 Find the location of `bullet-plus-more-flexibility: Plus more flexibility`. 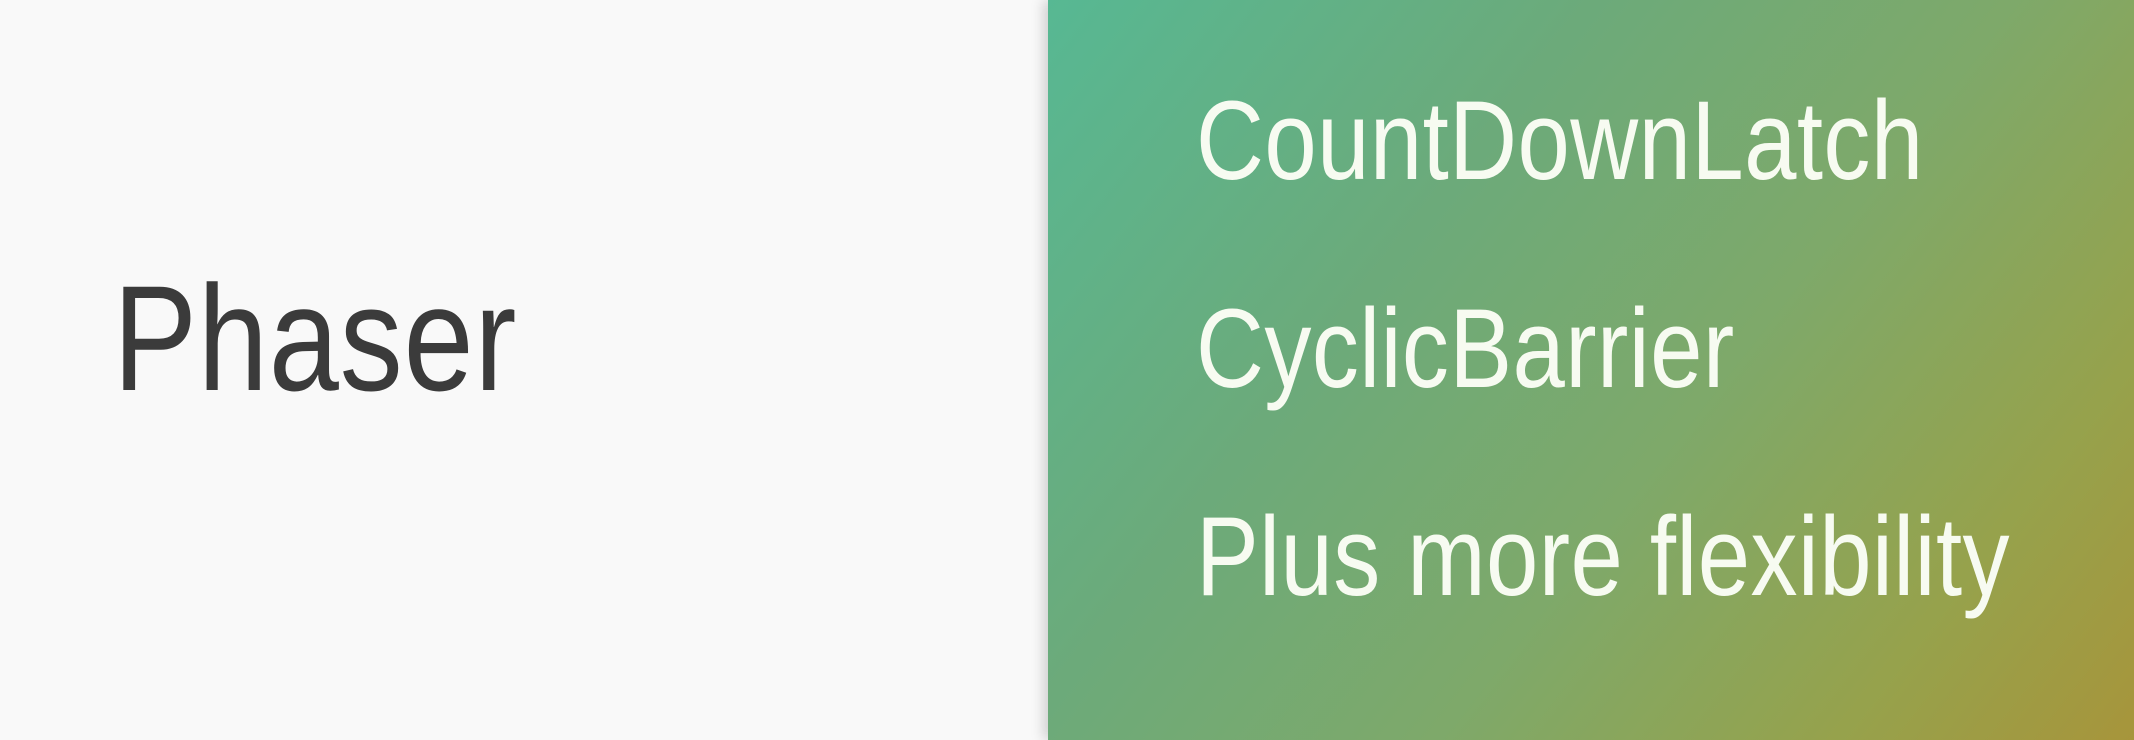

bullet-plus-more-flexibility: Plus more flexibility is located at coordinates (1603, 556).